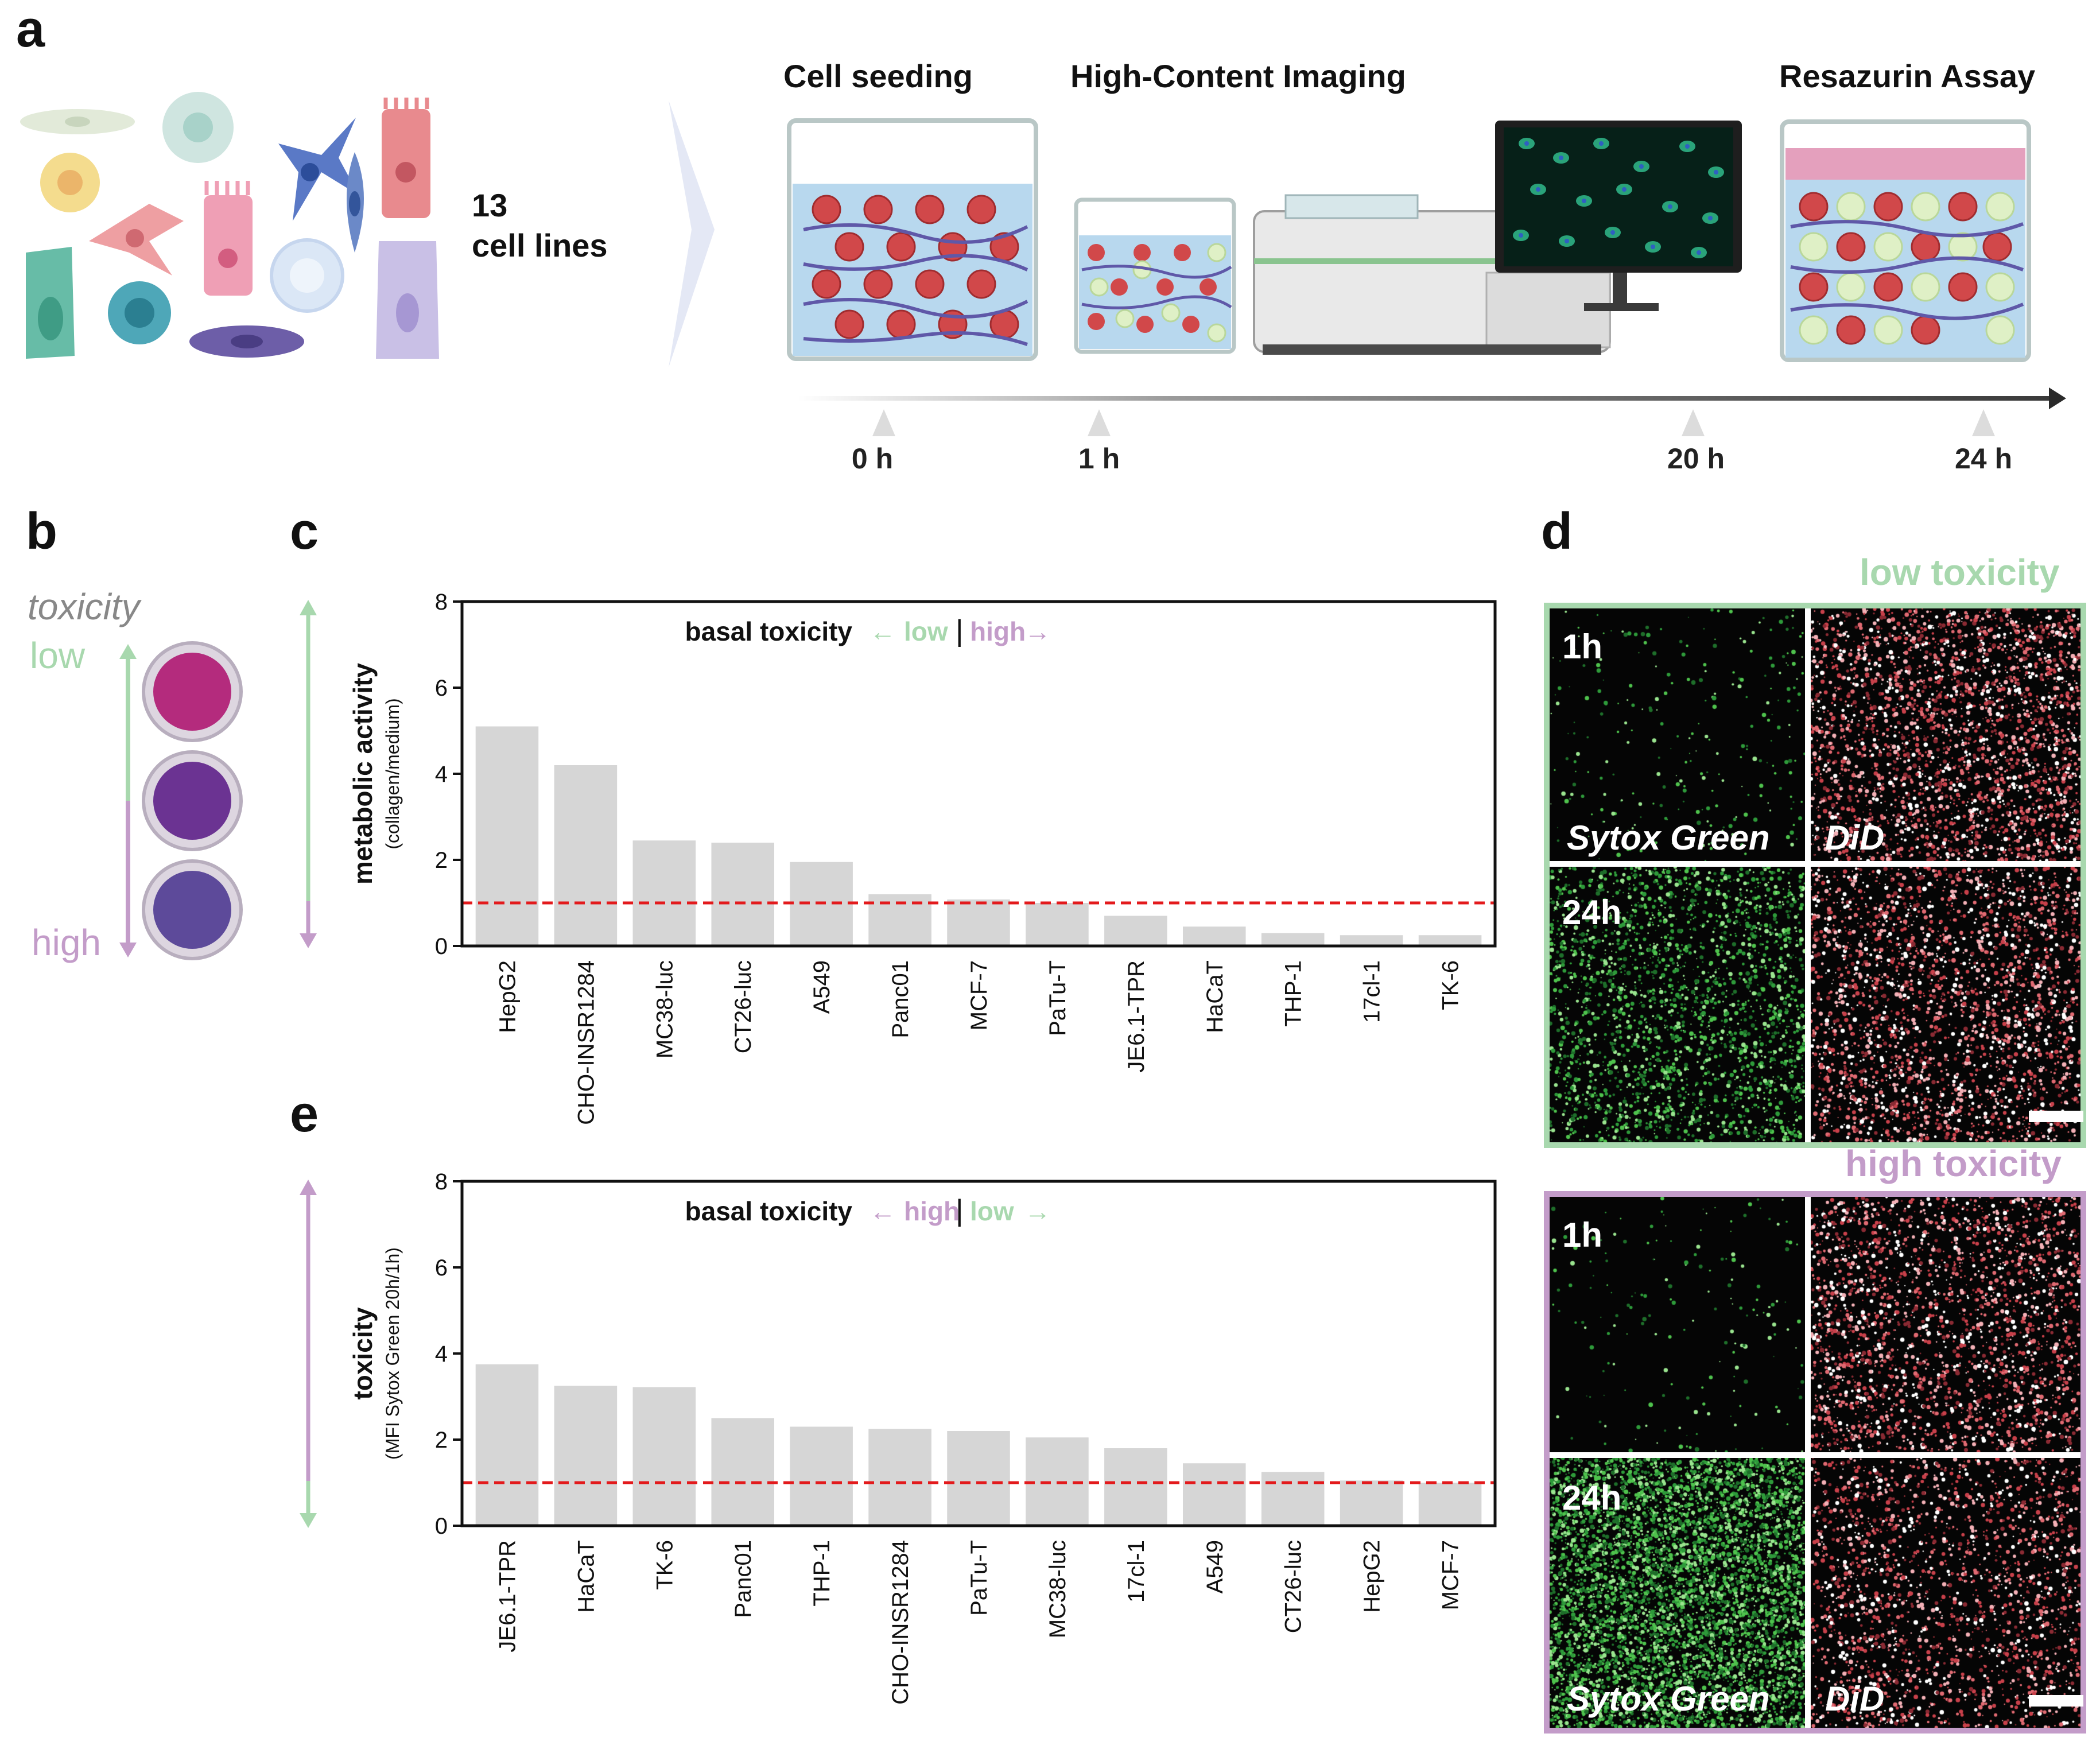  I want to click on annotation-left-word: low, so click(926, 631).